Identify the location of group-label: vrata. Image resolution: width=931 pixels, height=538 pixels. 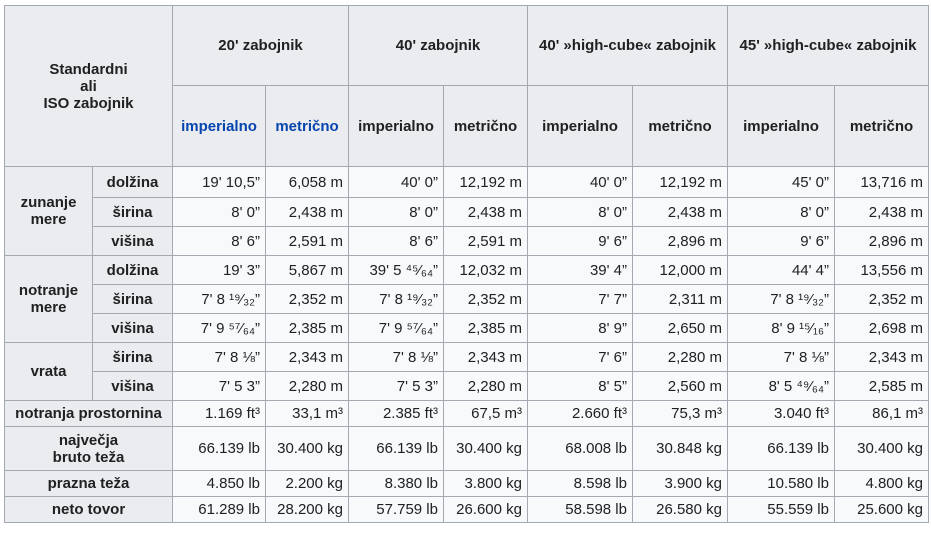
(48, 371).